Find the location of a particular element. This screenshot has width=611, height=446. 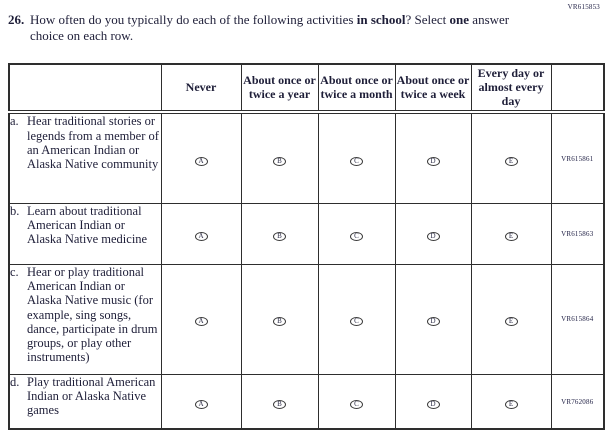

option-cell-c-everyday: E is located at coordinates (511, 319).